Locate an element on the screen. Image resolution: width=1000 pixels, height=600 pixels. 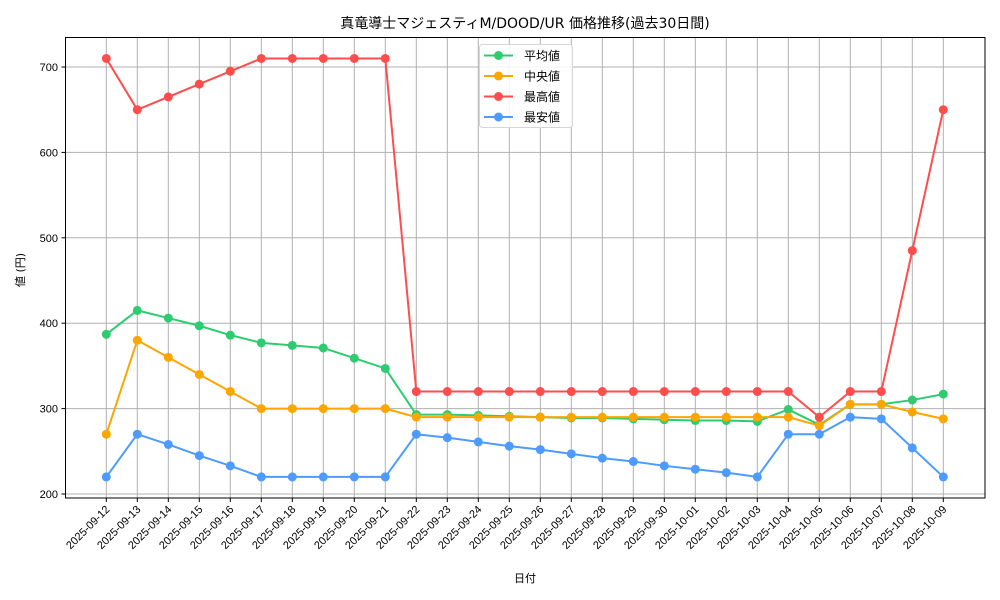
legend-label: 最安値 is located at coordinates (542, 117).